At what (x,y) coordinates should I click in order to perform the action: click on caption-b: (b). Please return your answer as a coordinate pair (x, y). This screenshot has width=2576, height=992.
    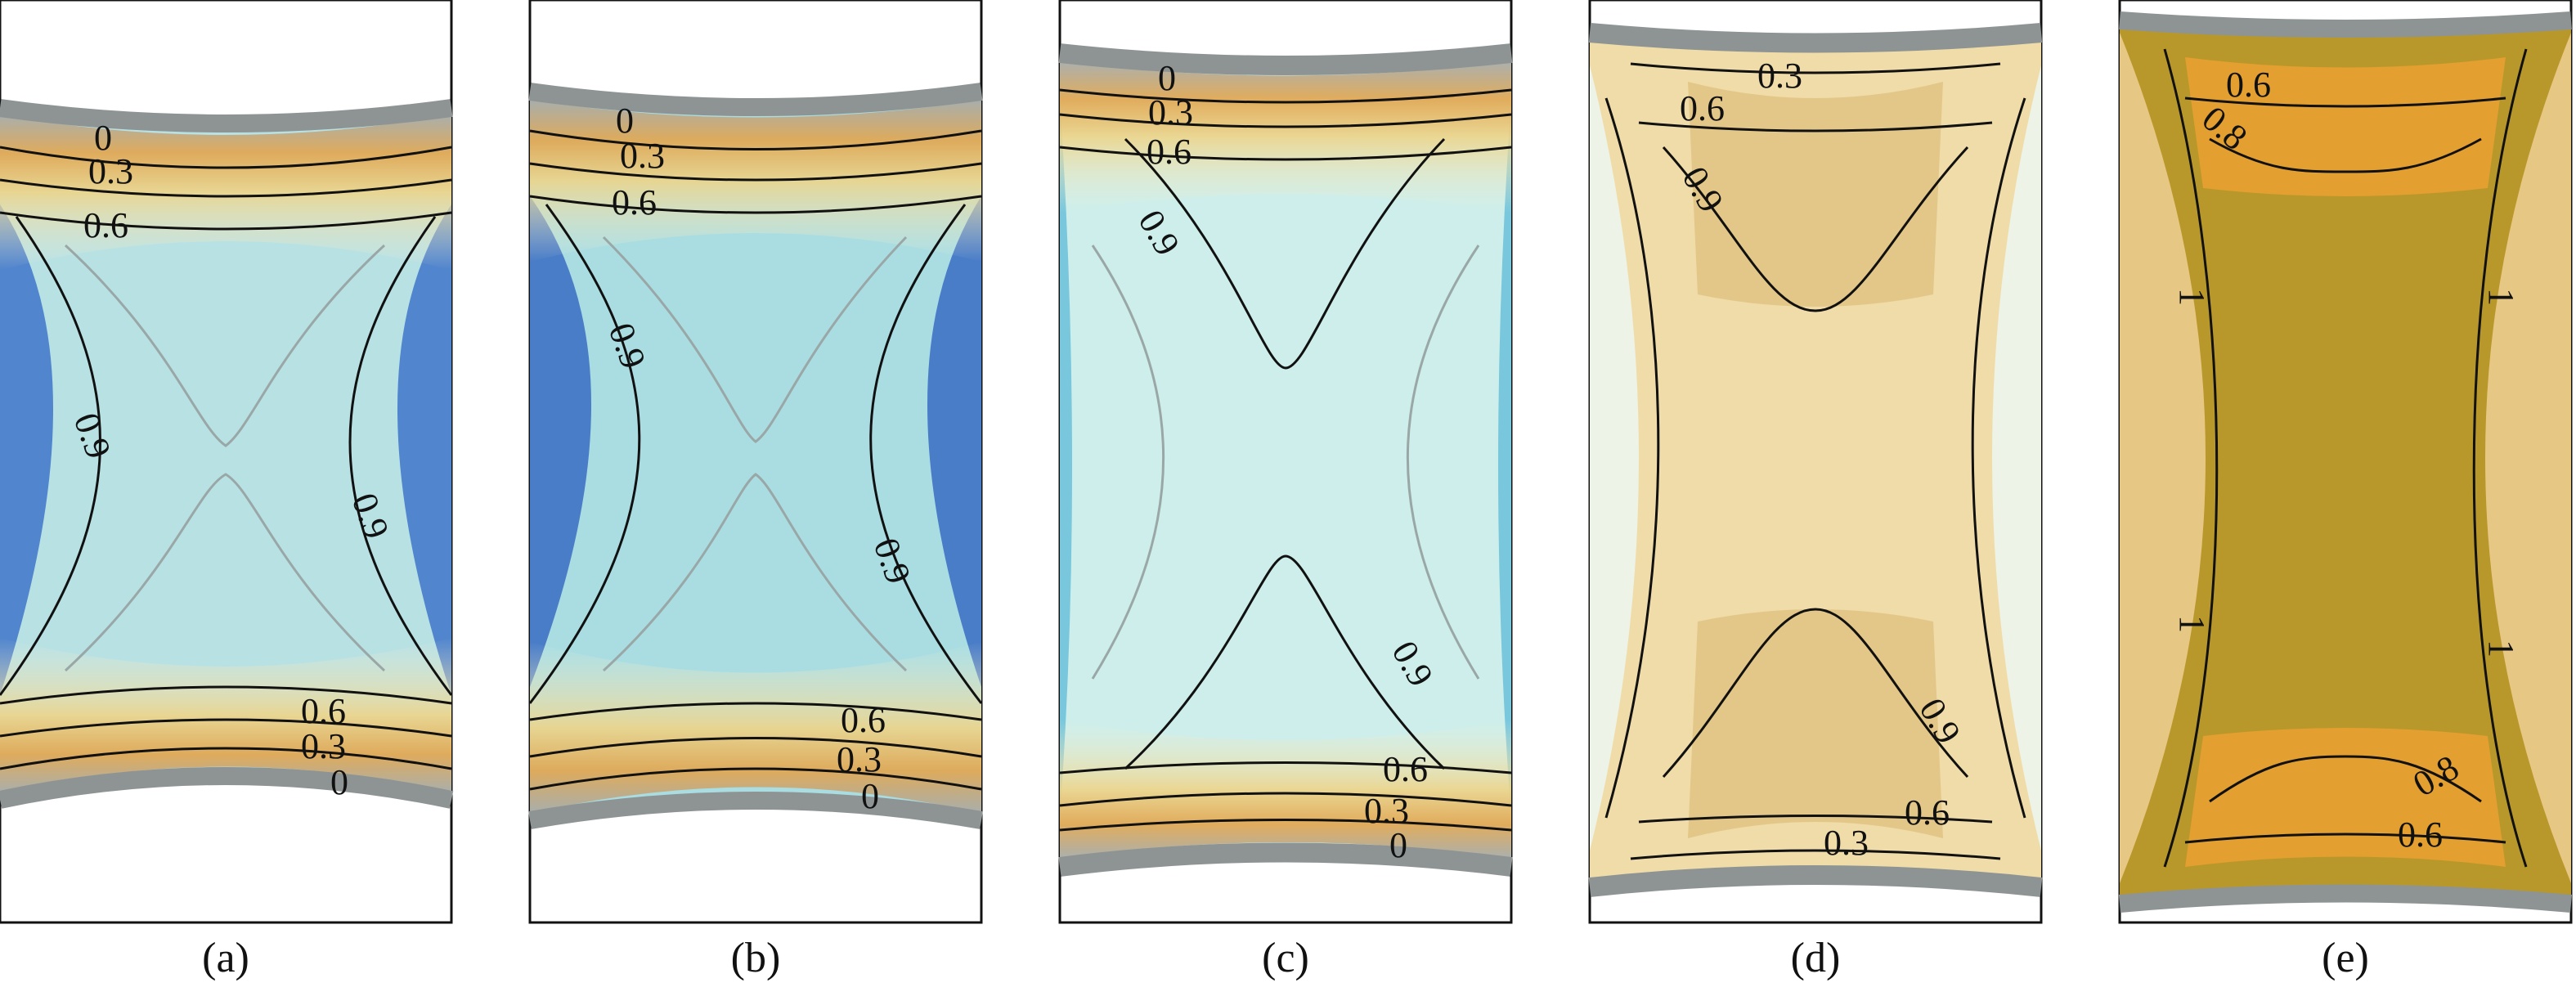
    Looking at the image, I should click on (756, 958).